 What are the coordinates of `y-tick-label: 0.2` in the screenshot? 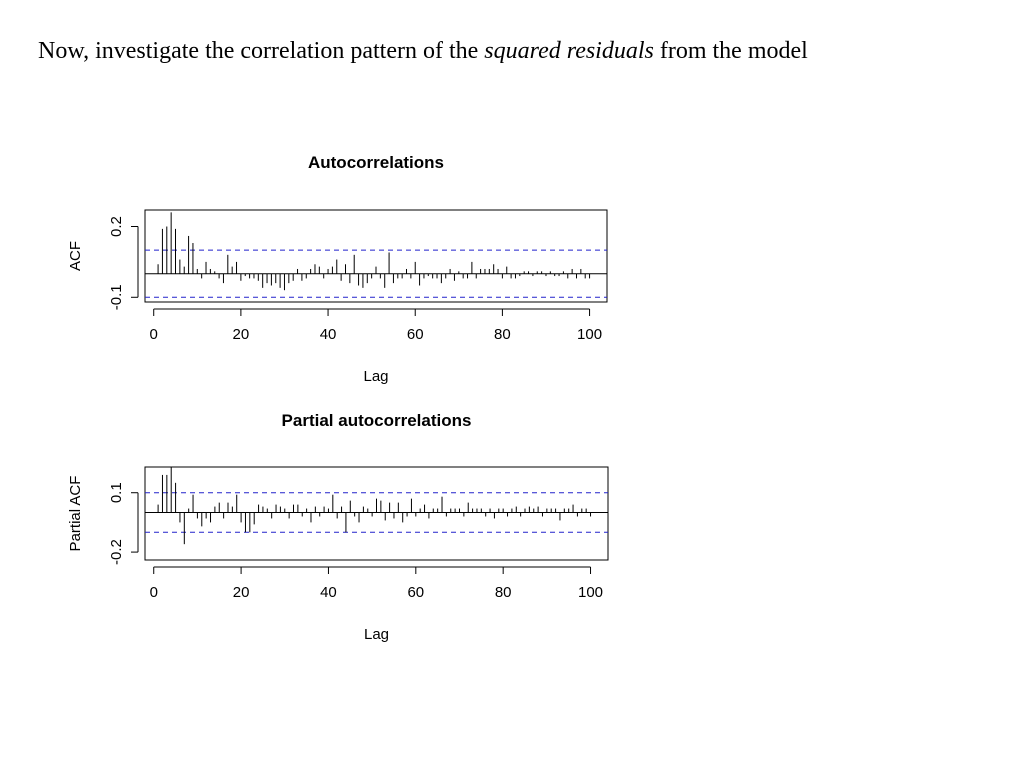 It's located at (116, 226).